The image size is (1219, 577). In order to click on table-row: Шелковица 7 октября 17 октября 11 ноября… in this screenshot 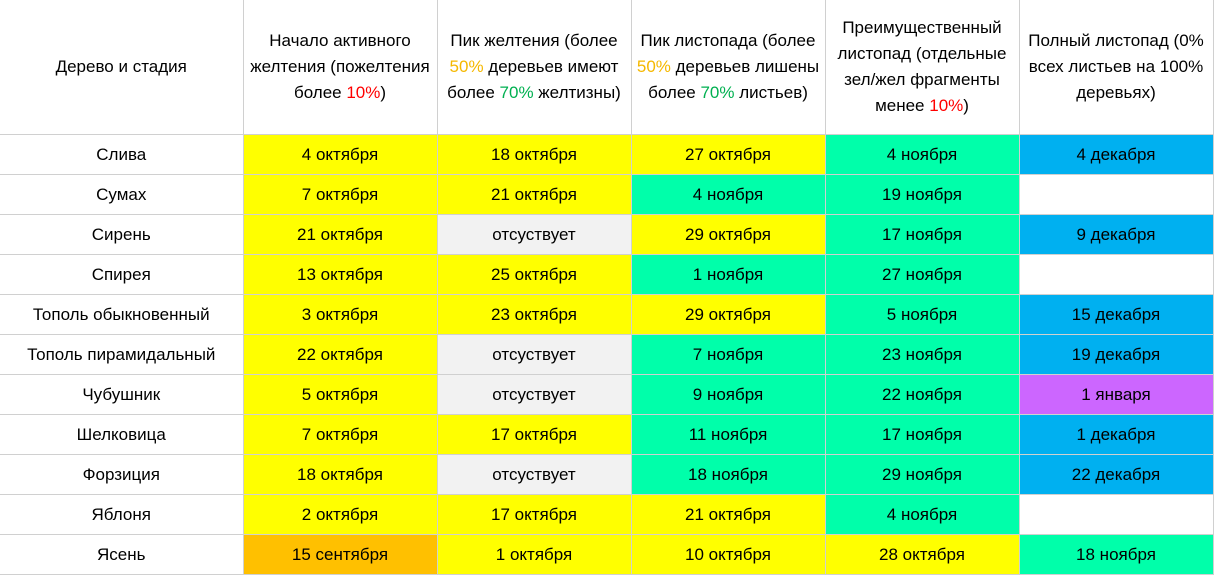, I will do `click(607, 434)`.